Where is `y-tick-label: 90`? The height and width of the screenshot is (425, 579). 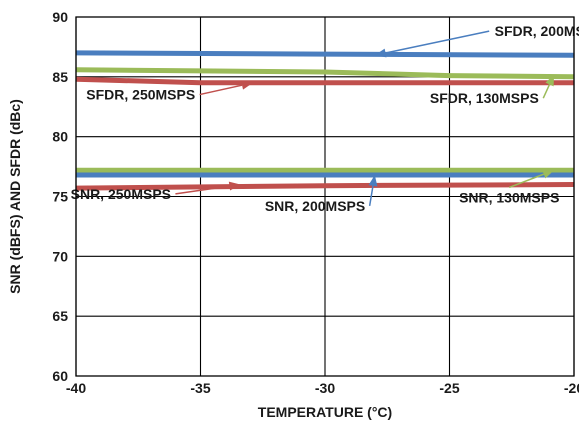
y-tick-label: 90 is located at coordinates (60, 17).